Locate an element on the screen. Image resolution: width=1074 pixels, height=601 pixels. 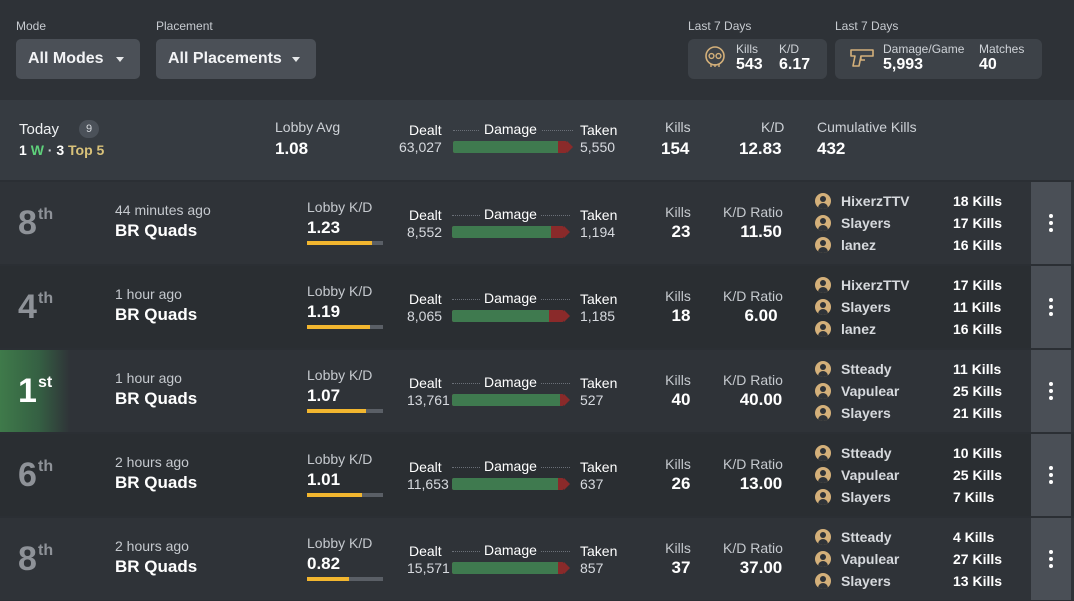
placement-cell: 6 th is located at coordinates (35, 475).